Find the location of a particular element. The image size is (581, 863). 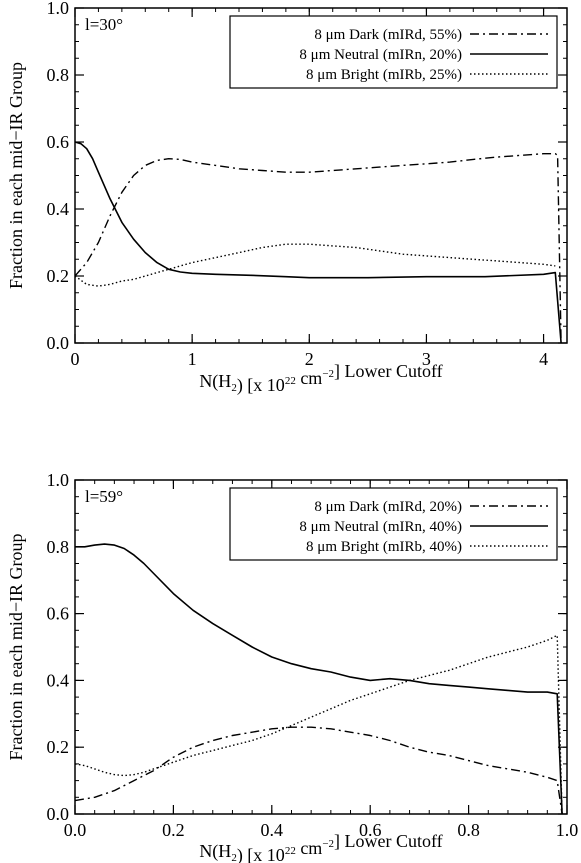

chart1-y-axis-title: Fraction in each mid−IR Group is located at coordinates (16, 646).